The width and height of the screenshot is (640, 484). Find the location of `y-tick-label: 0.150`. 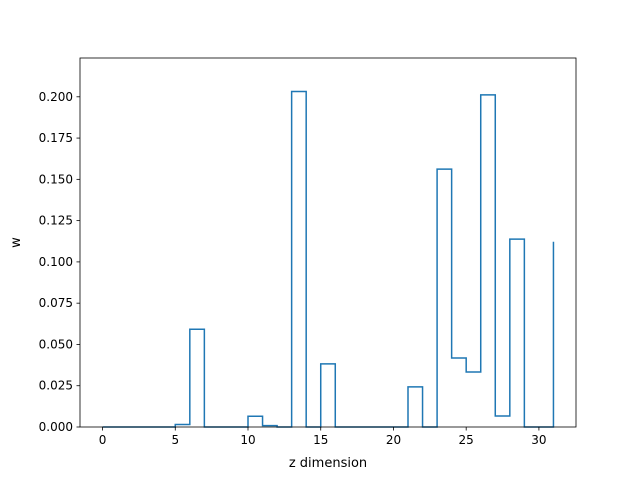

y-tick-label: 0.150 is located at coordinates (56, 179).